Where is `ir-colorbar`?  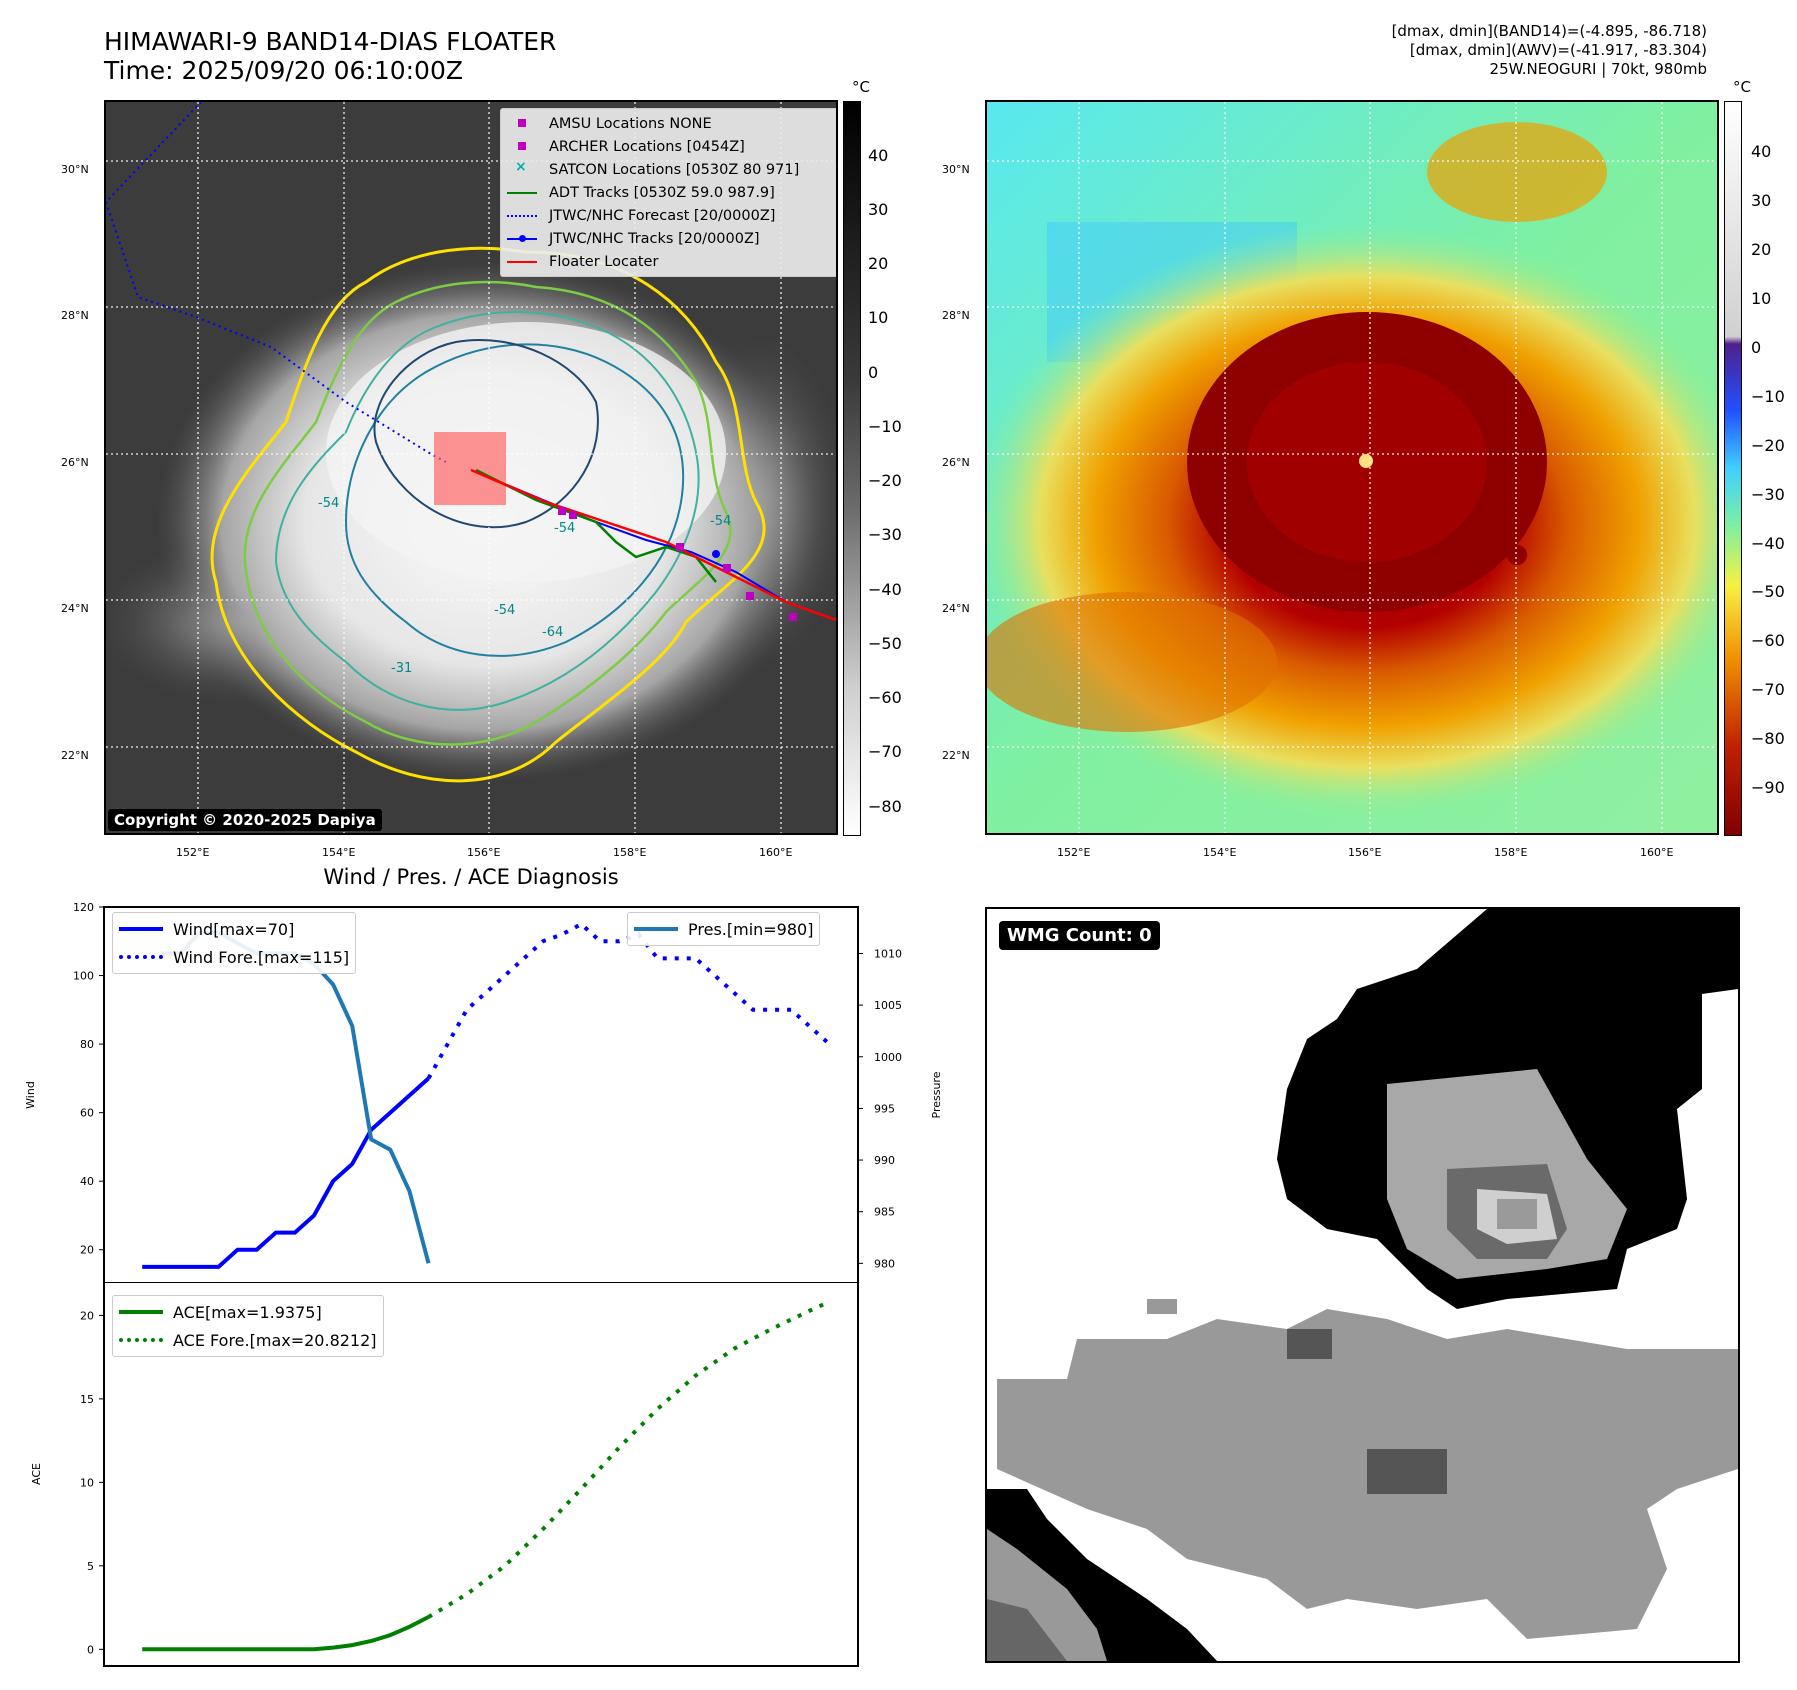 ir-colorbar is located at coordinates (852, 468).